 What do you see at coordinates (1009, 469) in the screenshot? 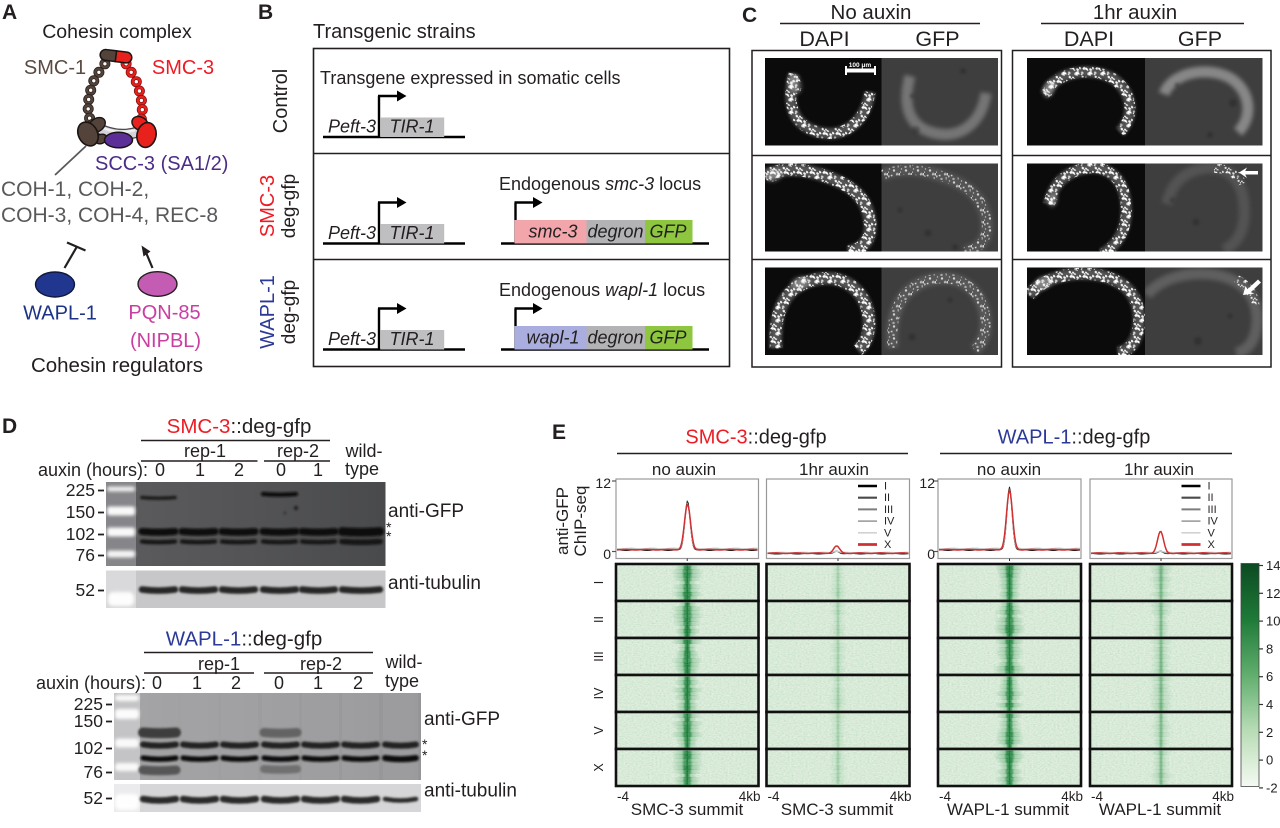
I see `svg-text: no auxin` at bounding box center [1009, 469].